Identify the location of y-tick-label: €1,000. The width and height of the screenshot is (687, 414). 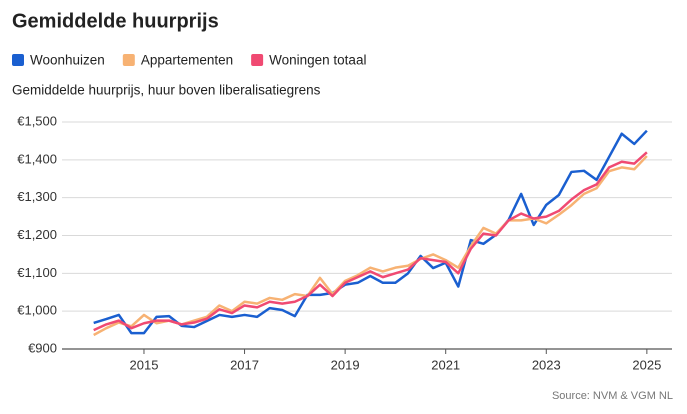
(37, 310).